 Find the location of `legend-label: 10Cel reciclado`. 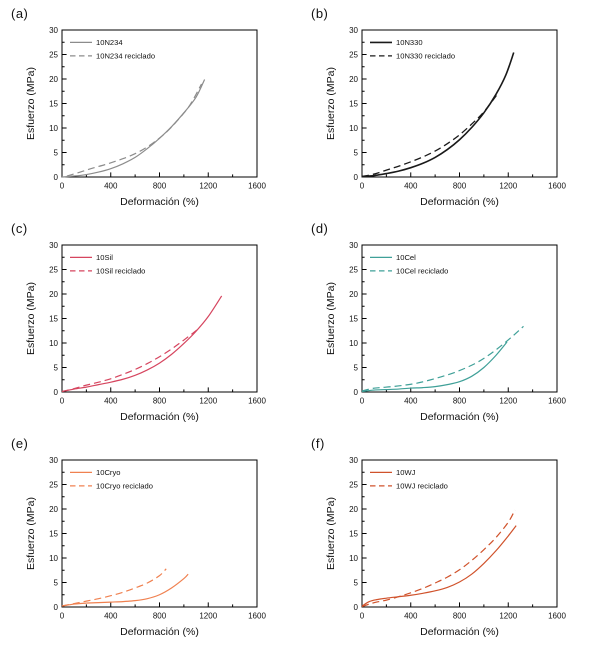

legend-label: 10Cel reciclado is located at coordinates (422, 271).